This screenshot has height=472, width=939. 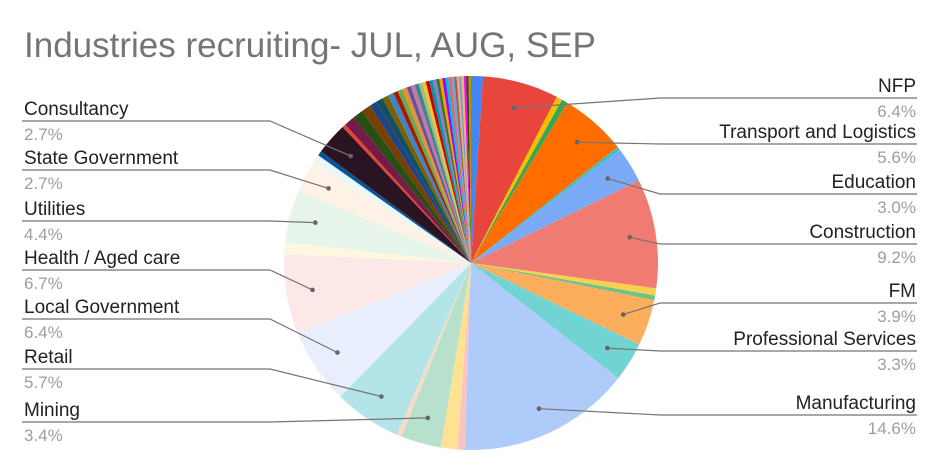 I want to click on leader-line-fm, so click(x=770, y=309).